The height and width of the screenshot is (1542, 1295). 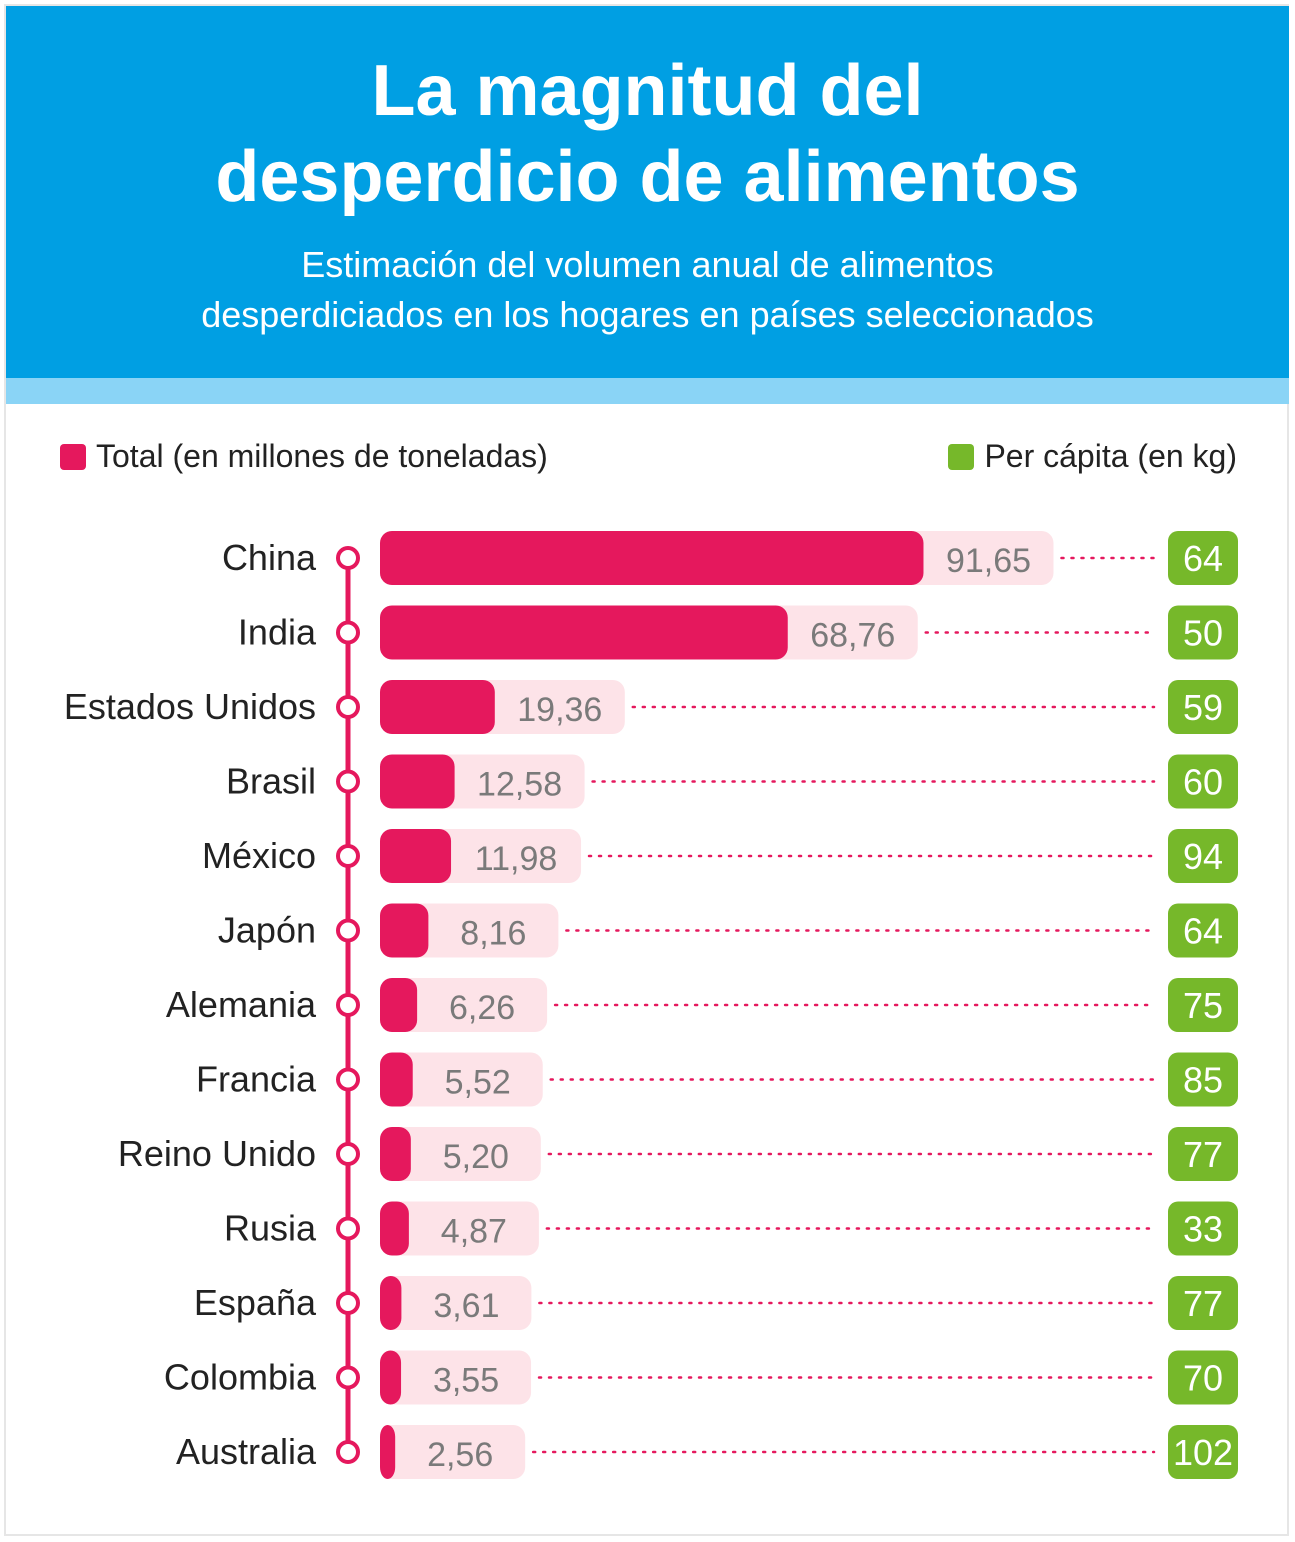 What do you see at coordinates (647, 391) in the screenshot?
I see `header-strip` at bounding box center [647, 391].